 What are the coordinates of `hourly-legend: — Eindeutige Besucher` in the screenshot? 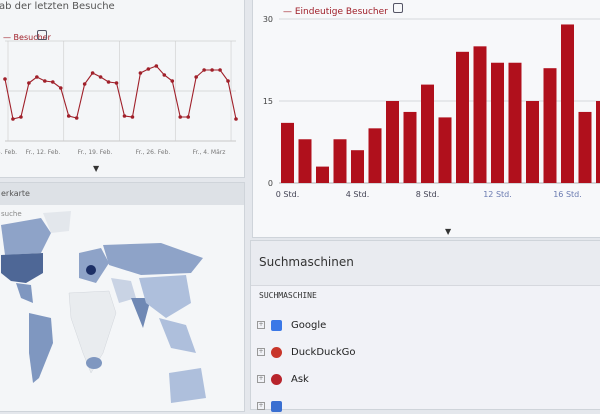 It's located at (335, 12).